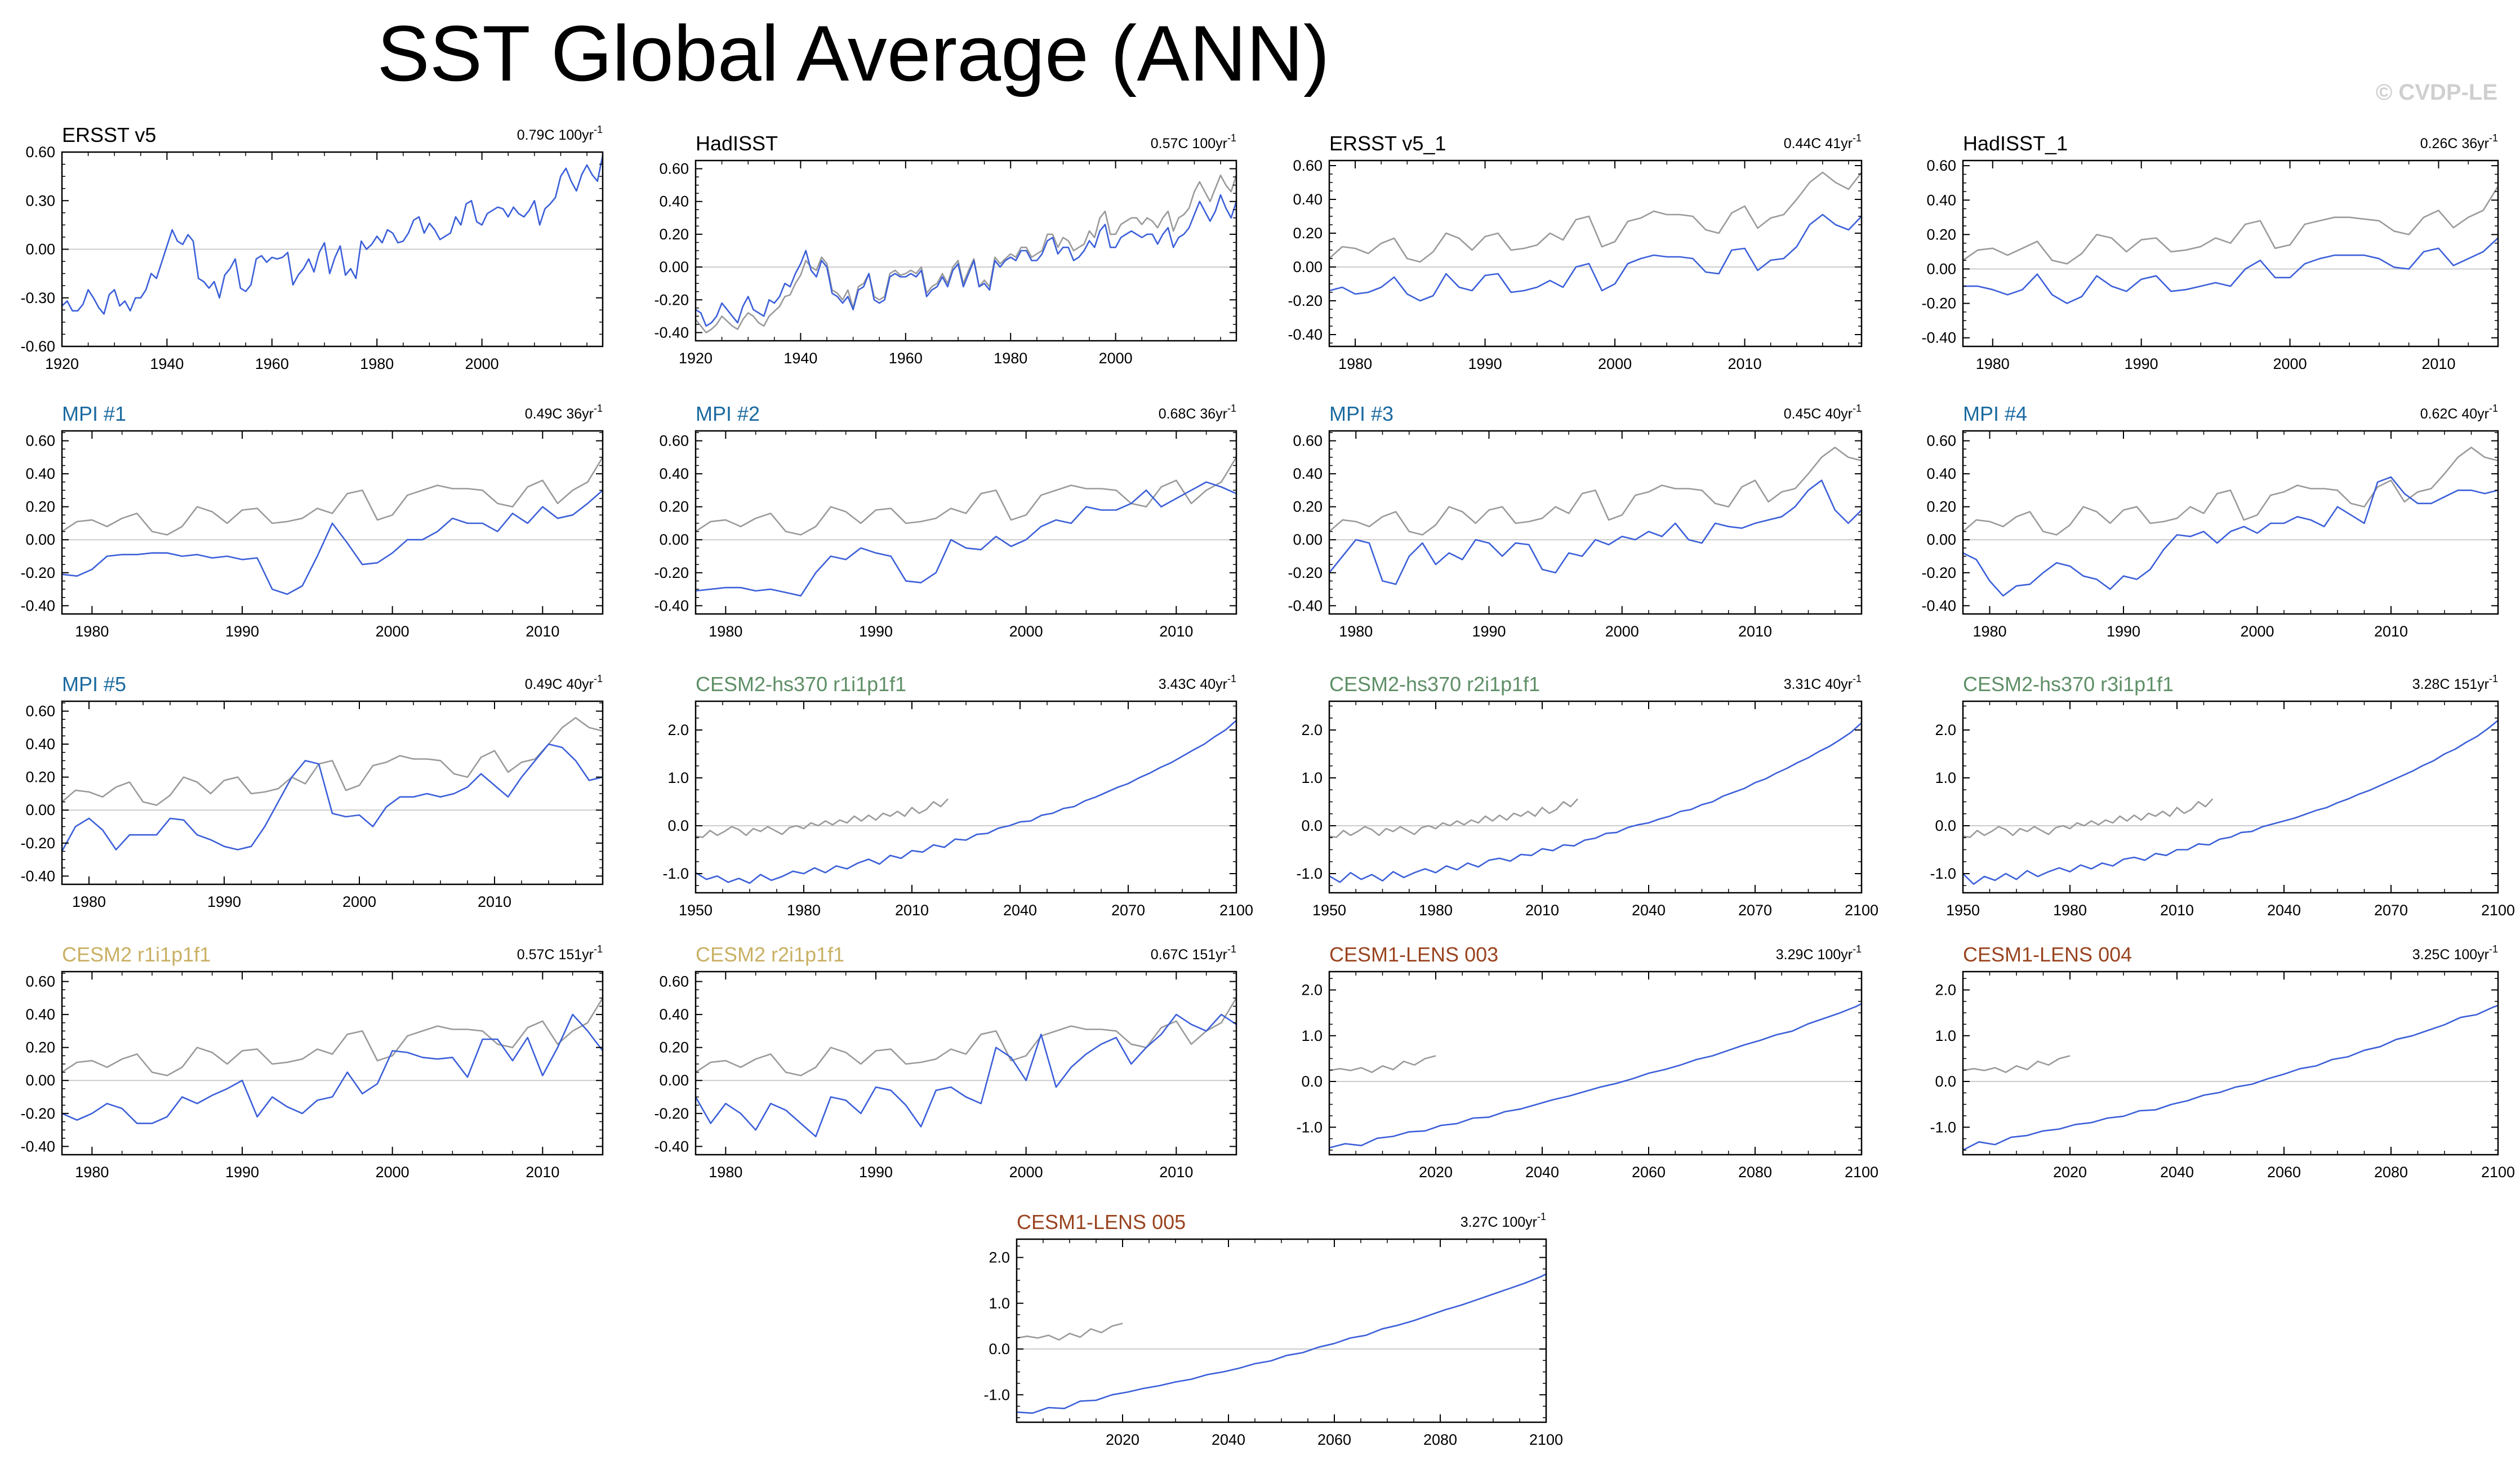 This screenshot has height=1478, width=2520. Describe the element at coordinates (2455, 953) in the screenshot. I see `trend-label: 3.25C 100yr-1` at that location.